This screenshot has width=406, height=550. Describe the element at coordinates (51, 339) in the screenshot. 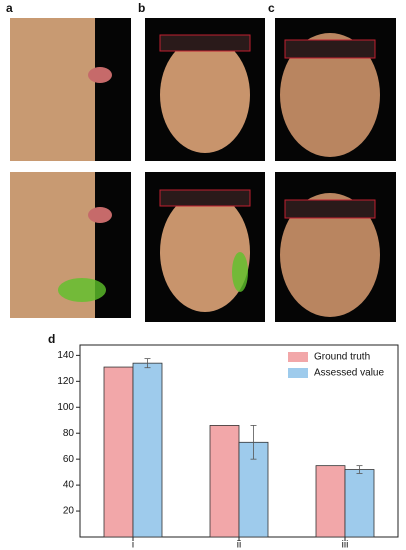

I see `panel-label: d` at that location.